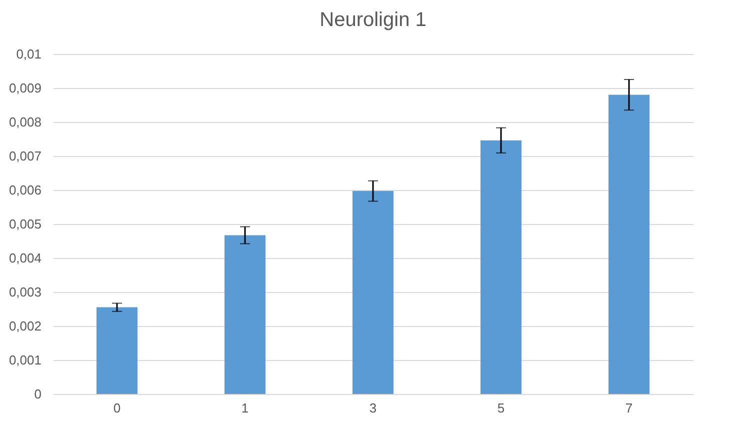 This screenshot has width=750, height=440. Describe the element at coordinates (25, 190) in the screenshot. I see `y-tick-label: 0,006` at that location.